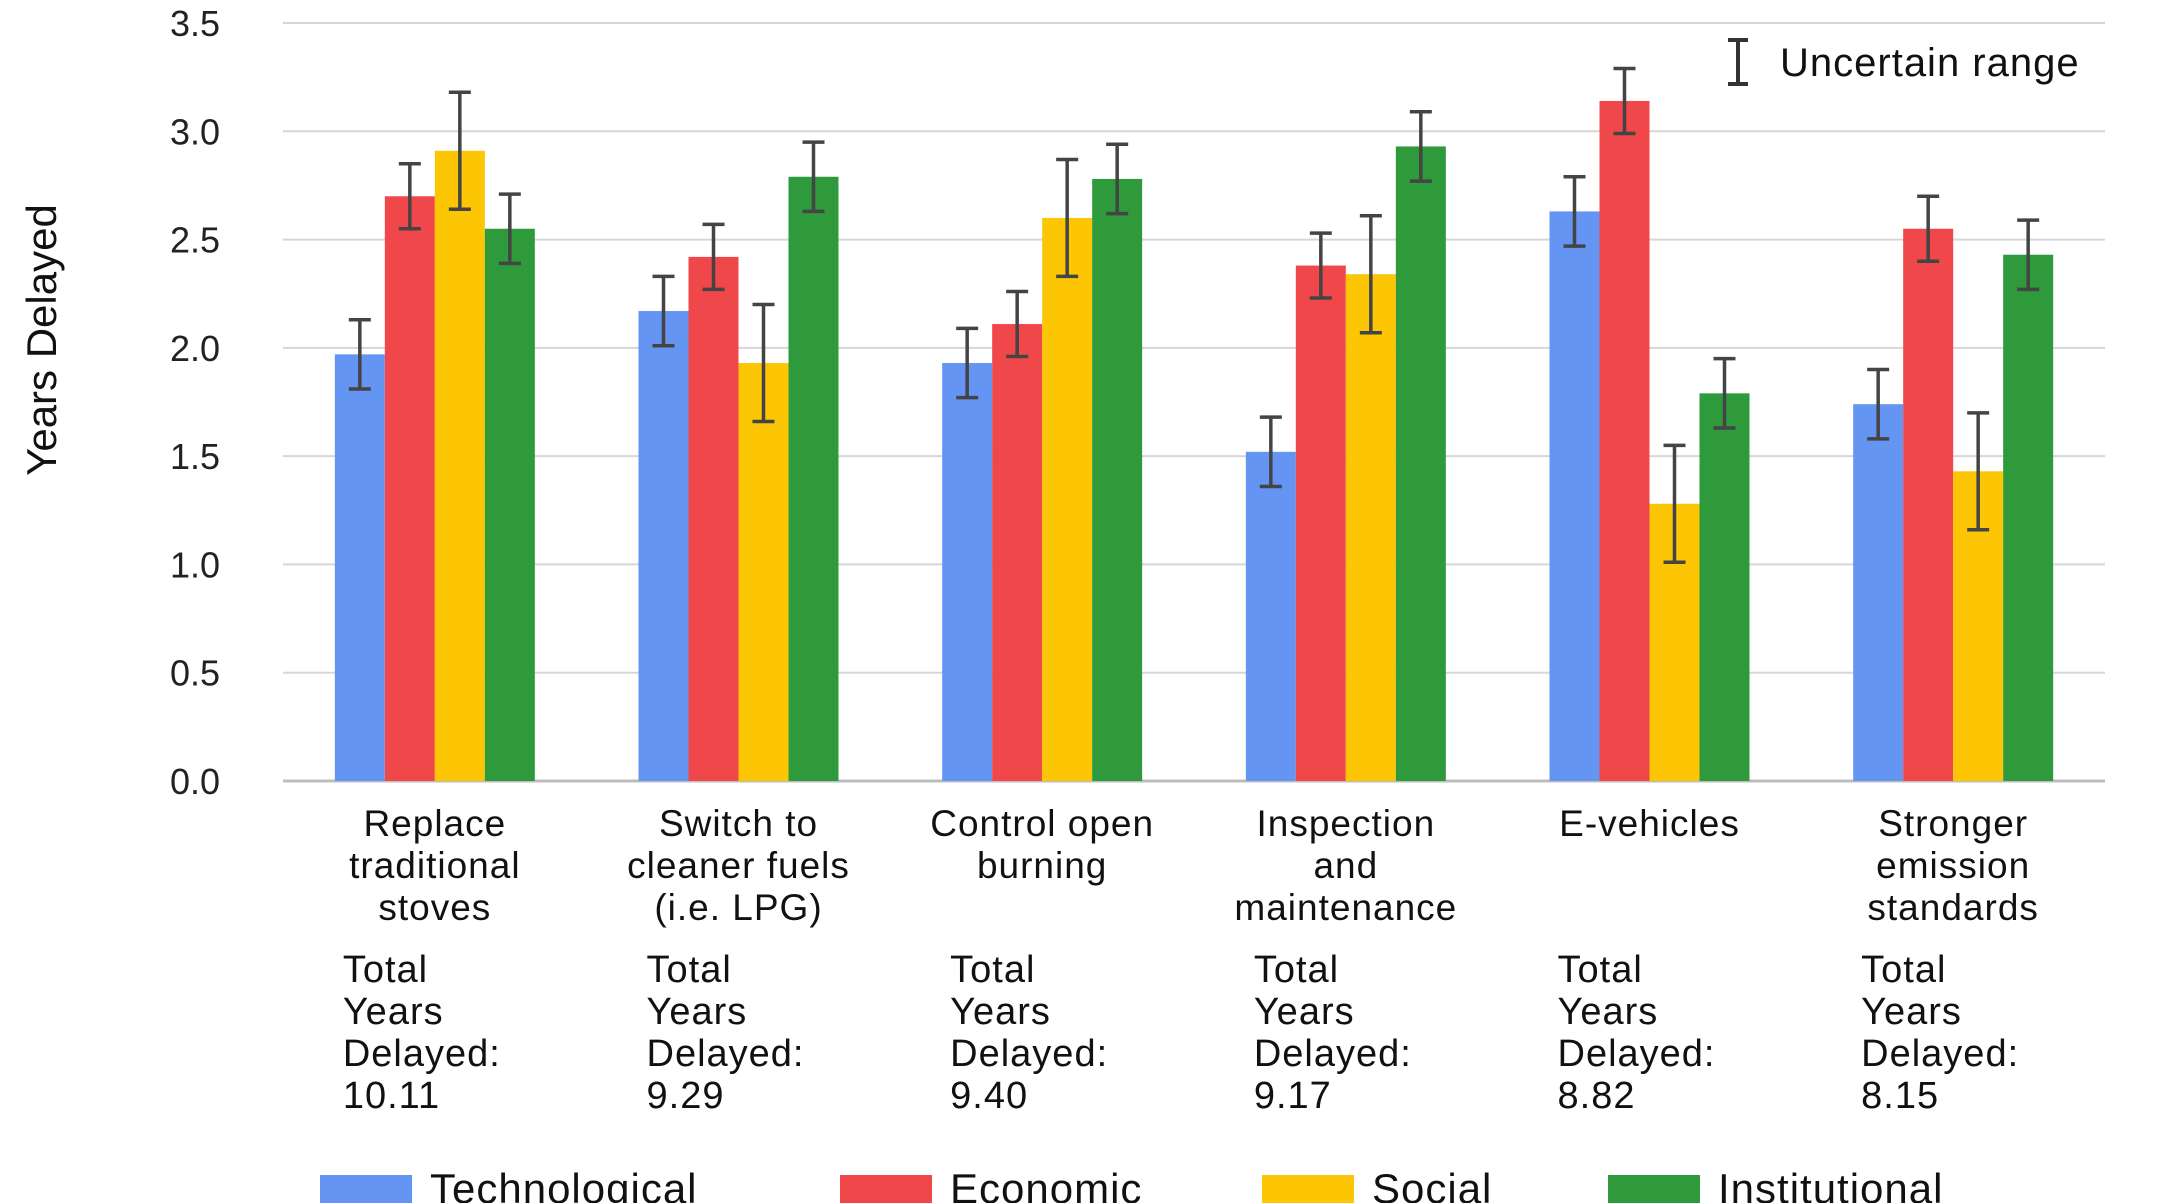  Describe the element at coordinates (195, 781) in the screenshot. I see `y-tick-label: 0.0` at that location.